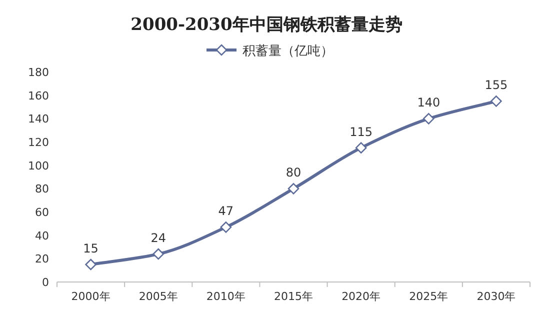  I want to click on x-tick-label: 2000年, so click(90, 296).